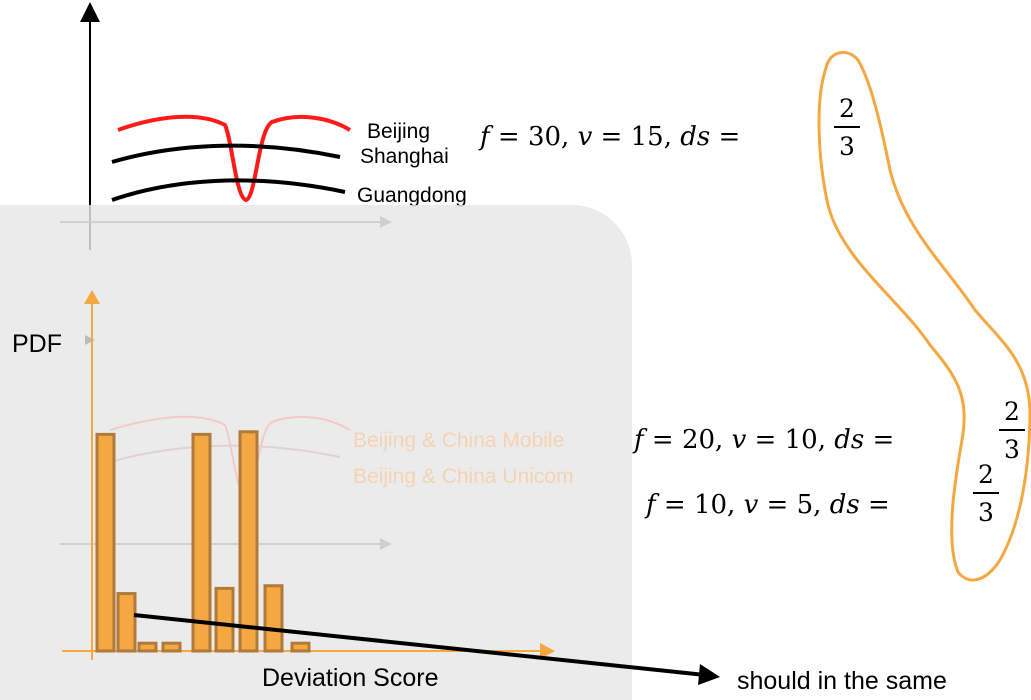  I want to click on legend-beijing: Beijing, so click(399, 131).